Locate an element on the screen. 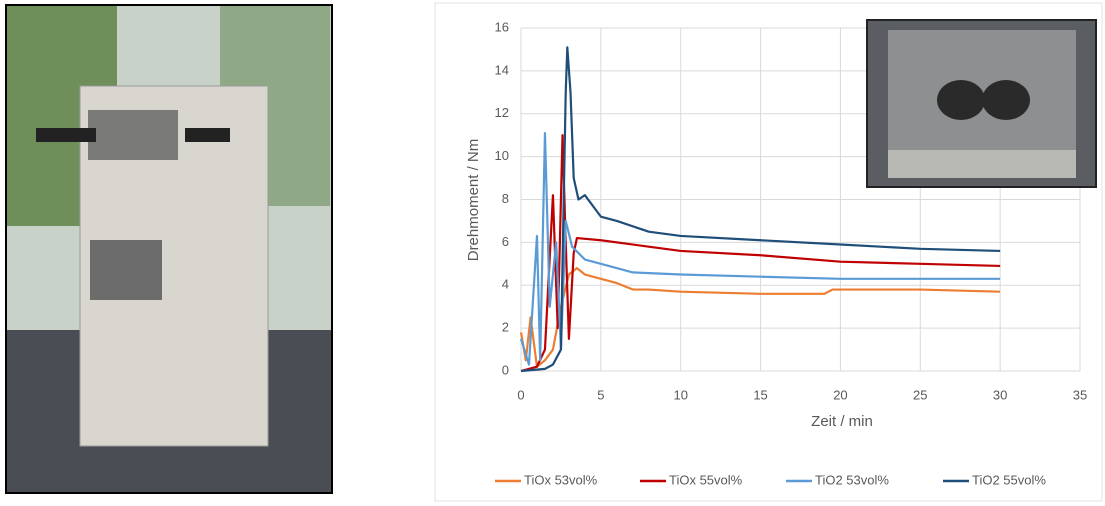 The image size is (1105, 506). inset-photo is located at coordinates (981, 103).